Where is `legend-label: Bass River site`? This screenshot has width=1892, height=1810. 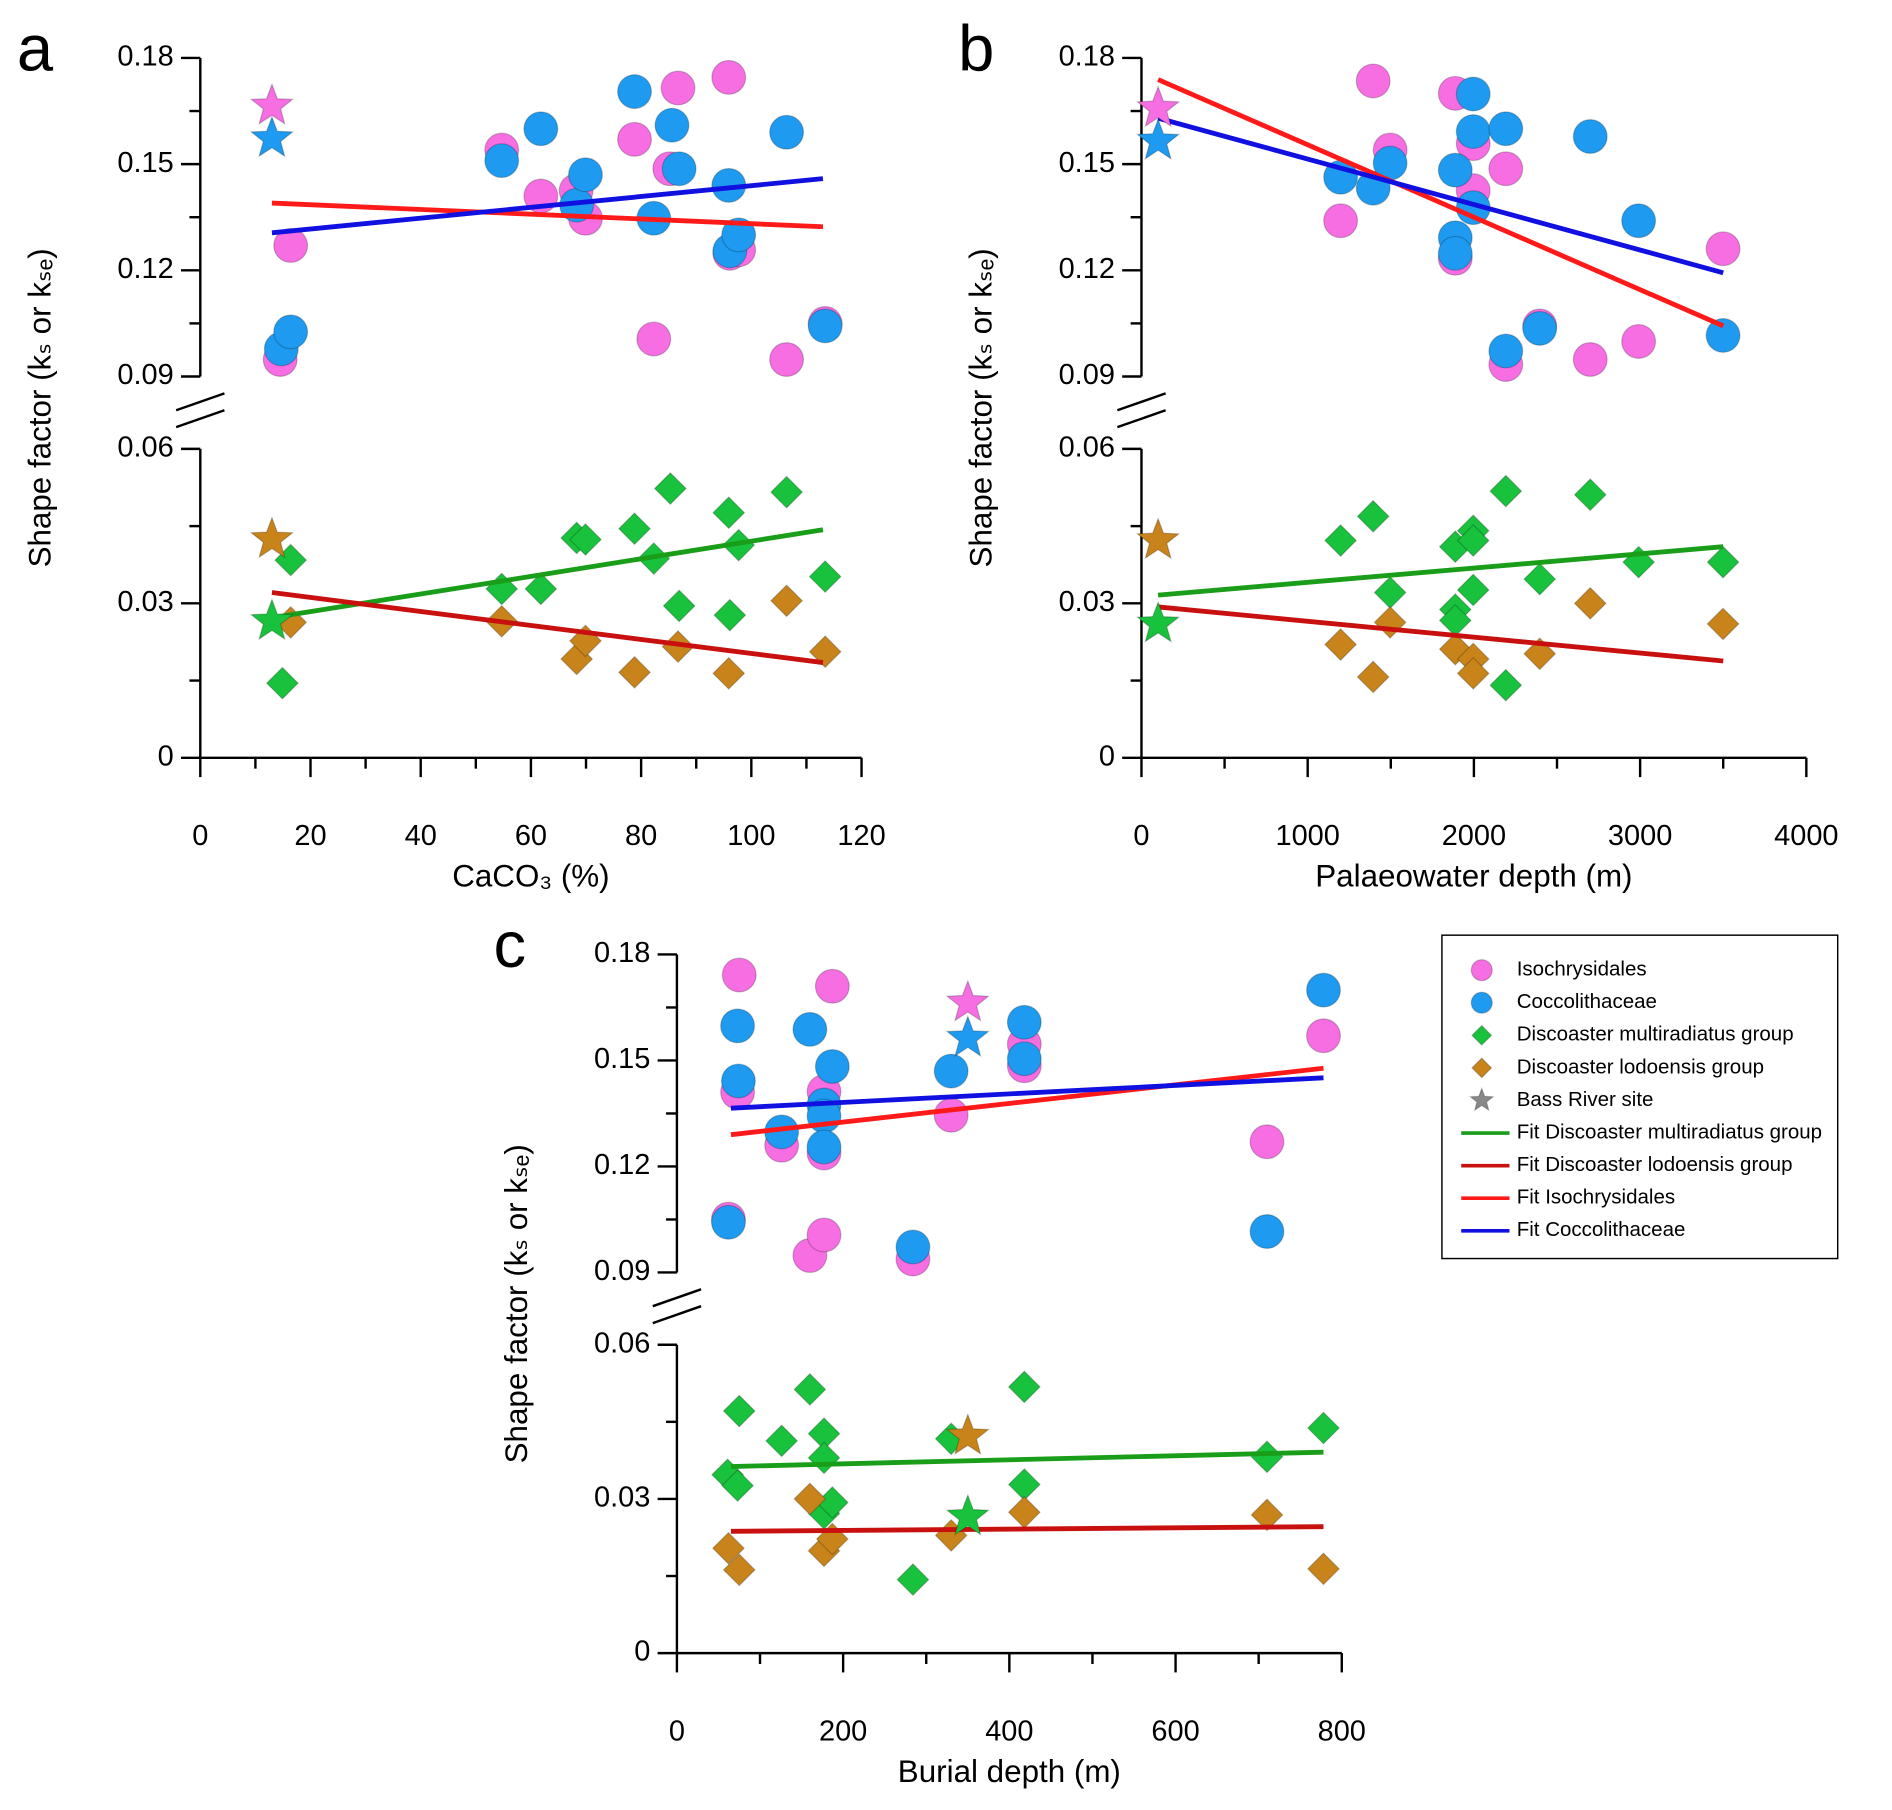
legend-label: Bass River site is located at coordinates (1585, 1099).